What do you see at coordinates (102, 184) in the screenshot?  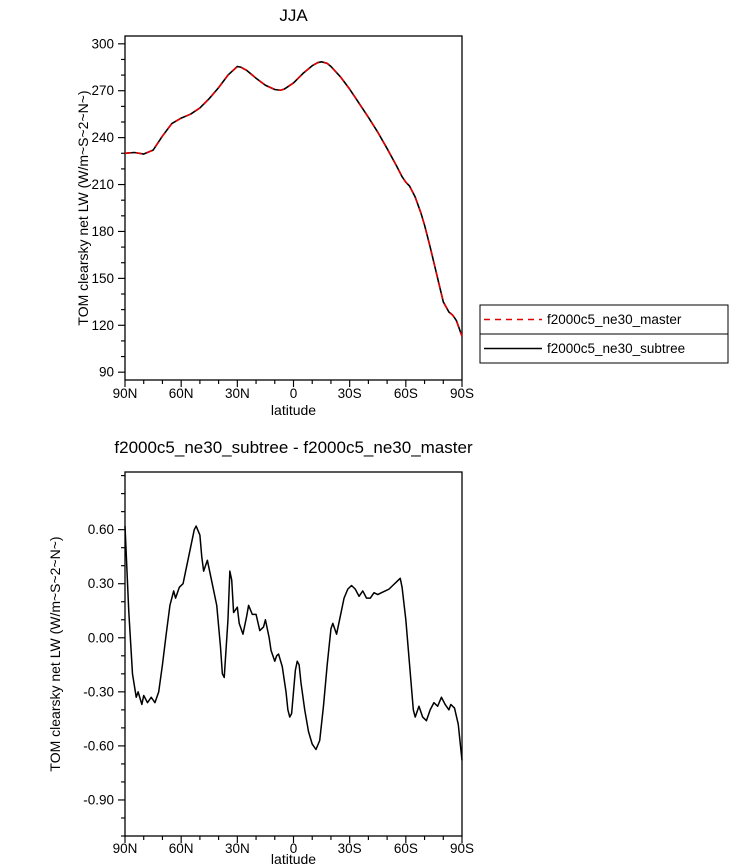 I see `y-tick-label: 210` at bounding box center [102, 184].